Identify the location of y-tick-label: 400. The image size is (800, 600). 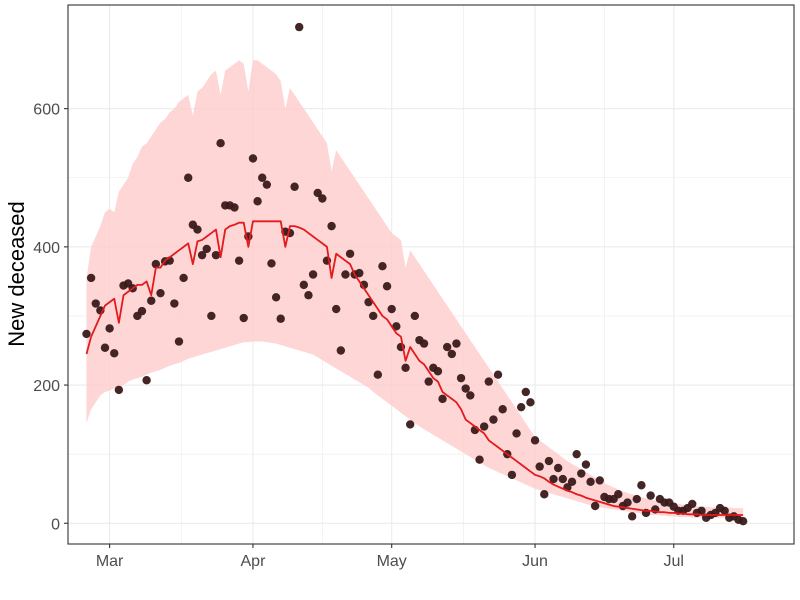
(46, 248).